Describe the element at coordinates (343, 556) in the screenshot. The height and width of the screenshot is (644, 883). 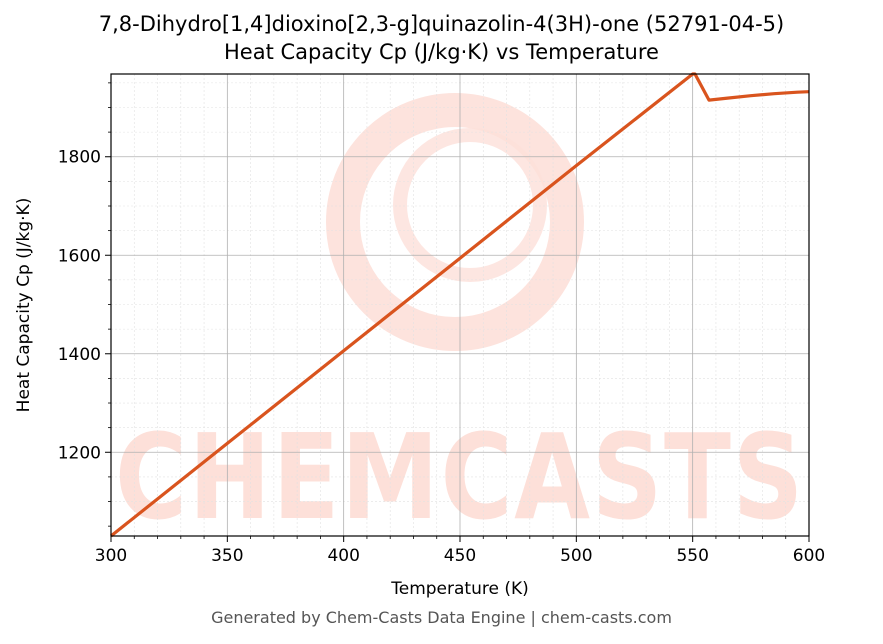
I see `x-tick-label: 400` at that location.